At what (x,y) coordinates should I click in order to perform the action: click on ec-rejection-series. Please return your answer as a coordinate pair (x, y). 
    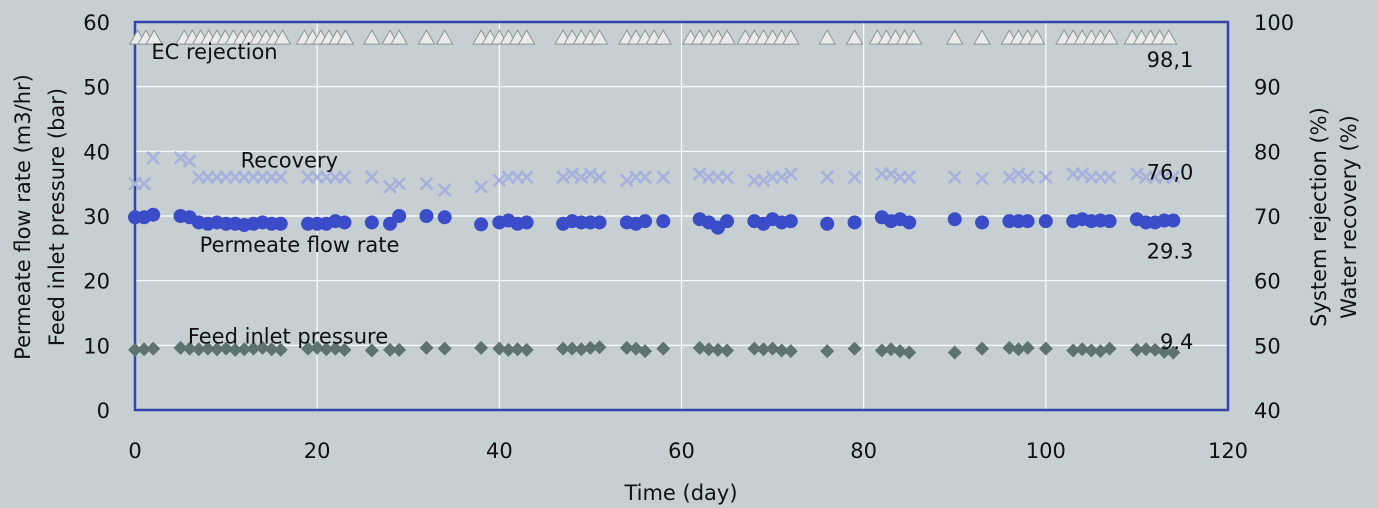
    Looking at the image, I should click on (653, 37).